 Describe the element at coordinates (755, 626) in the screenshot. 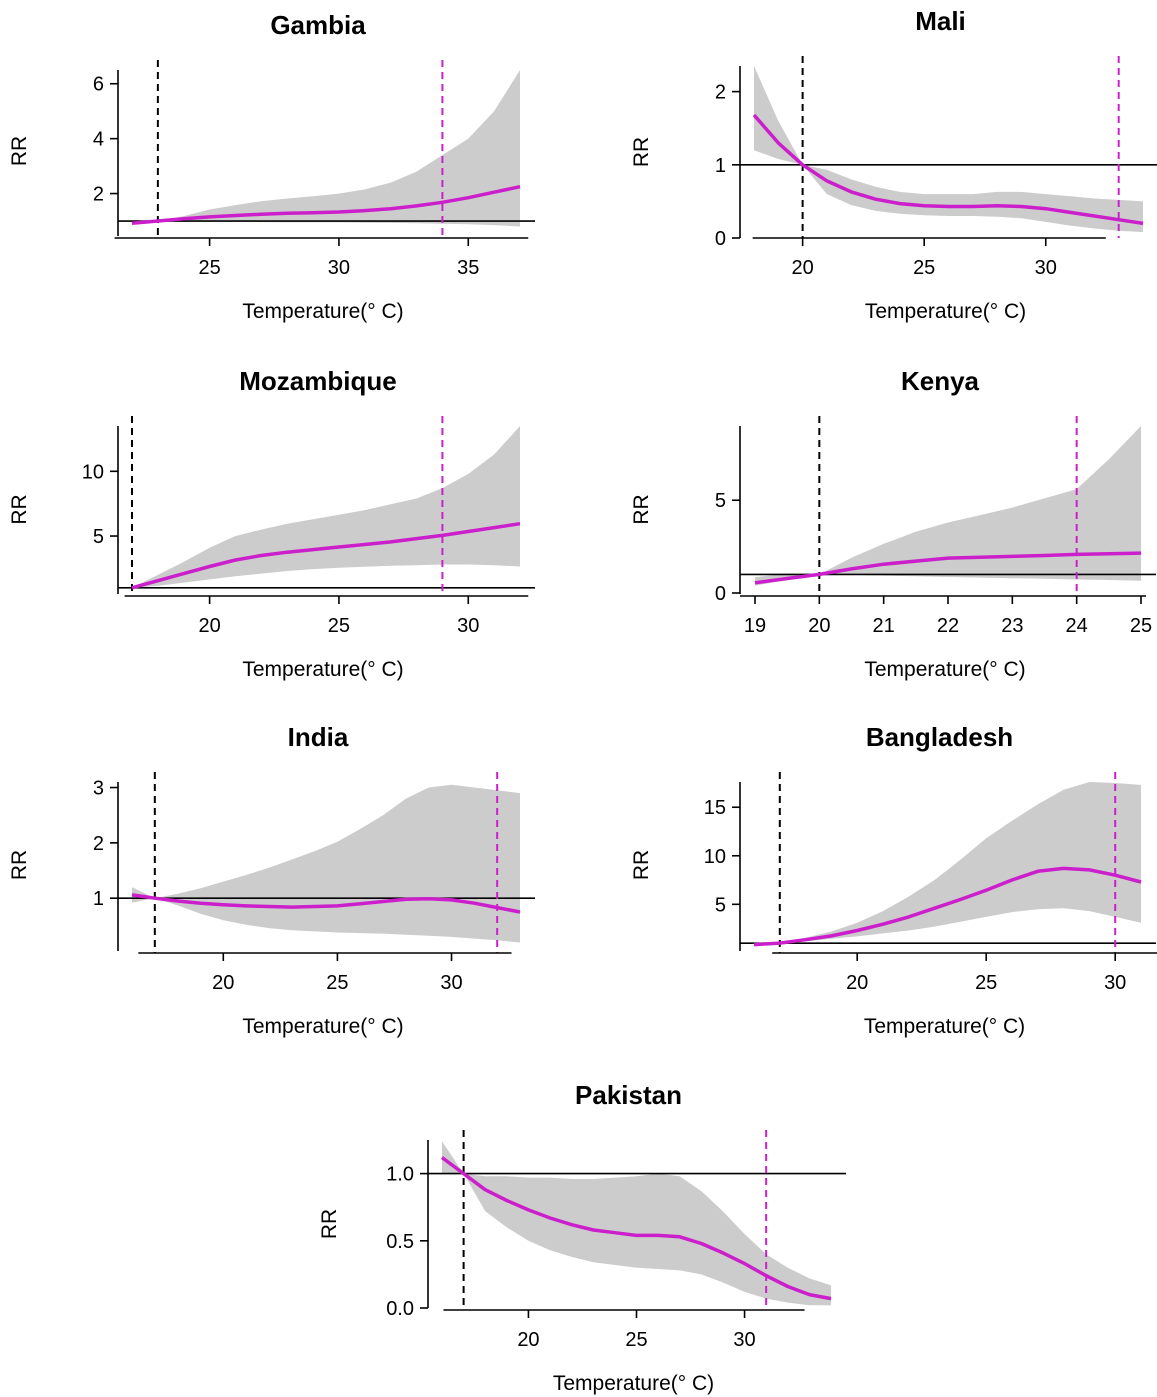

I see `x-tick-label: 19` at that location.